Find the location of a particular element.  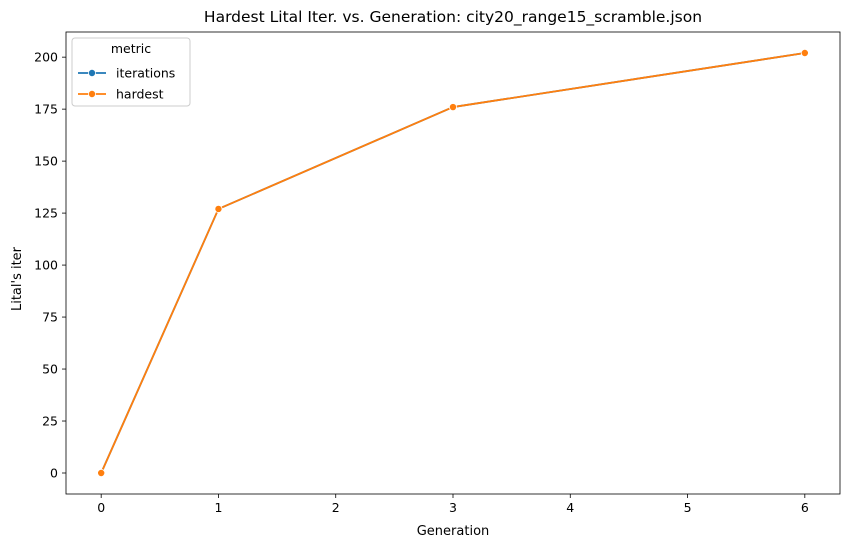

x-tick-label: 3 is located at coordinates (453, 507).